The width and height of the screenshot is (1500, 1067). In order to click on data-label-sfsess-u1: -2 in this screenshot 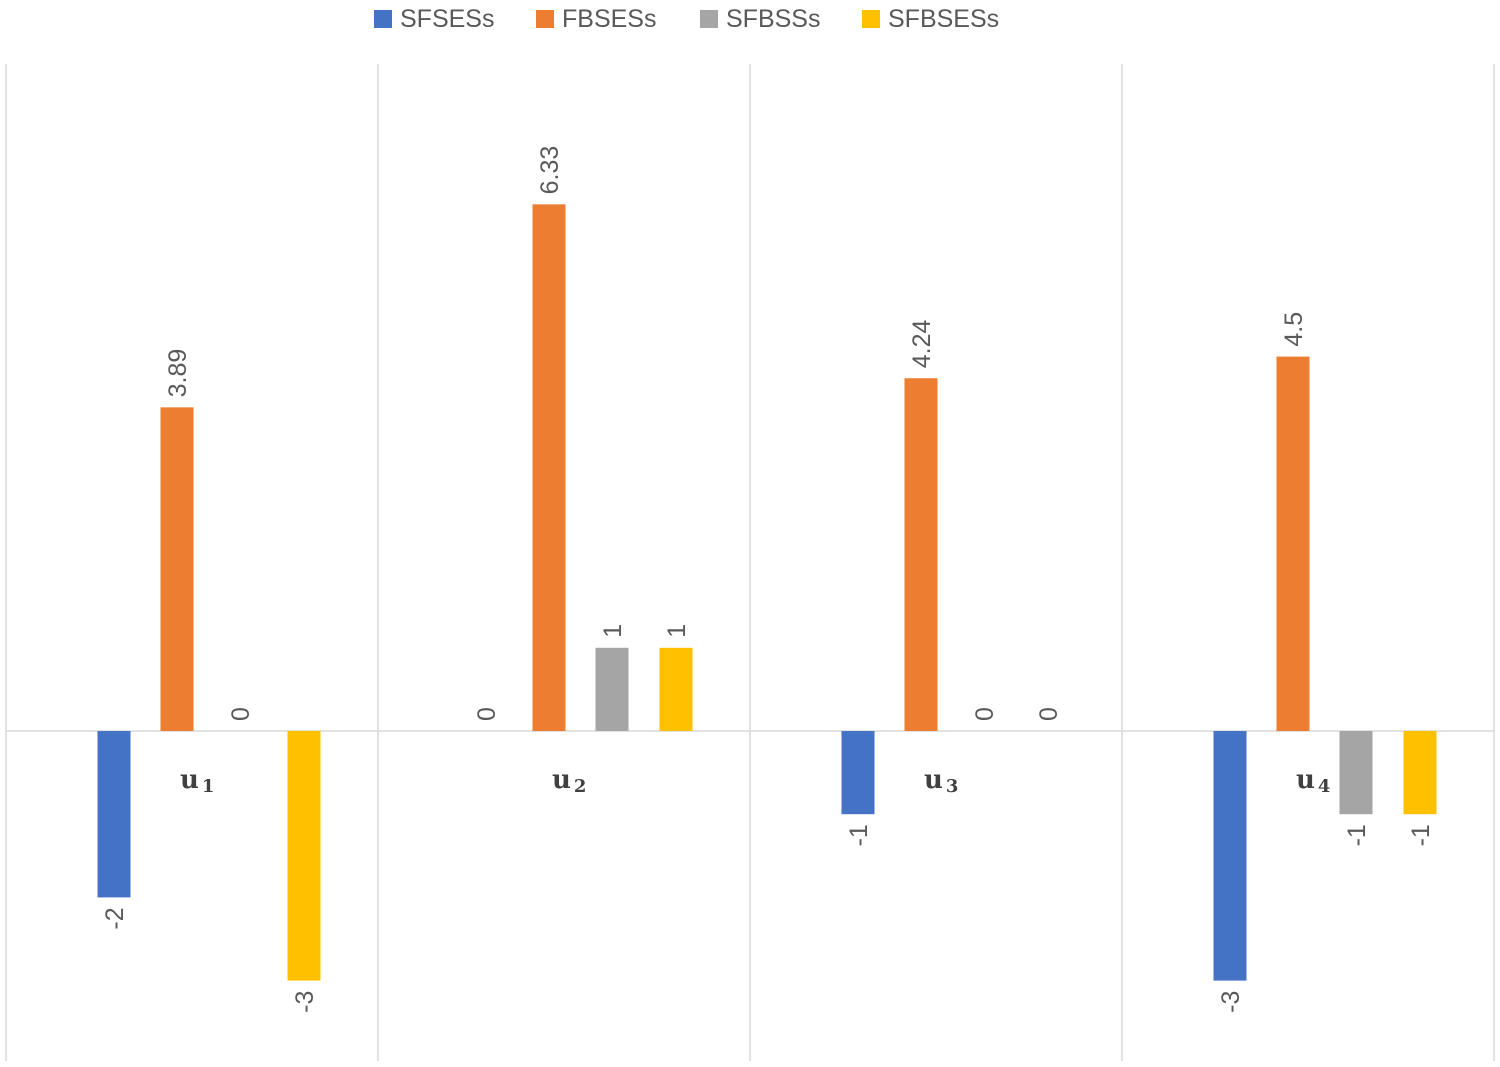, I will do `click(115, 918)`.